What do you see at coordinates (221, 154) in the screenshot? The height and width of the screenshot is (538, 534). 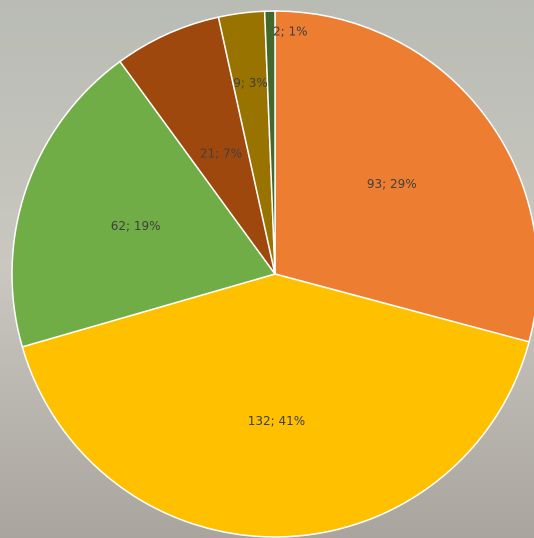 I see `data-label: 21; 7%` at bounding box center [221, 154].